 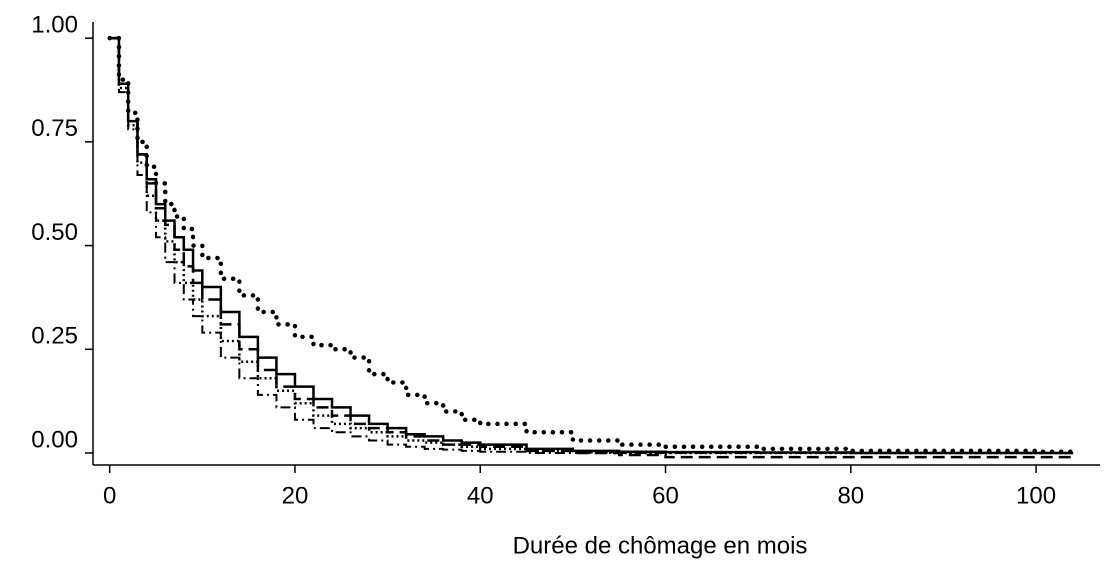 What do you see at coordinates (54, 128) in the screenshot?
I see `y-tick-label: 0.75` at bounding box center [54, 128].